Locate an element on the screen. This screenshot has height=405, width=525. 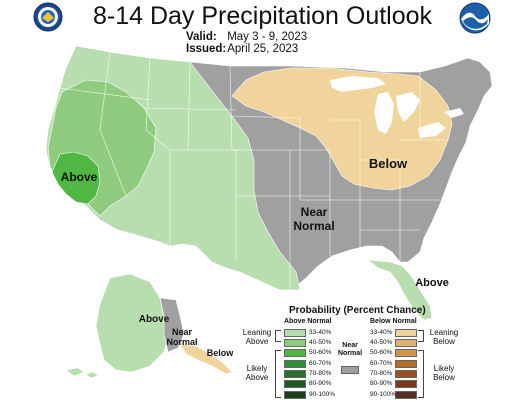
legend-above-range: 90-100% is located at coordinates (322, 394).